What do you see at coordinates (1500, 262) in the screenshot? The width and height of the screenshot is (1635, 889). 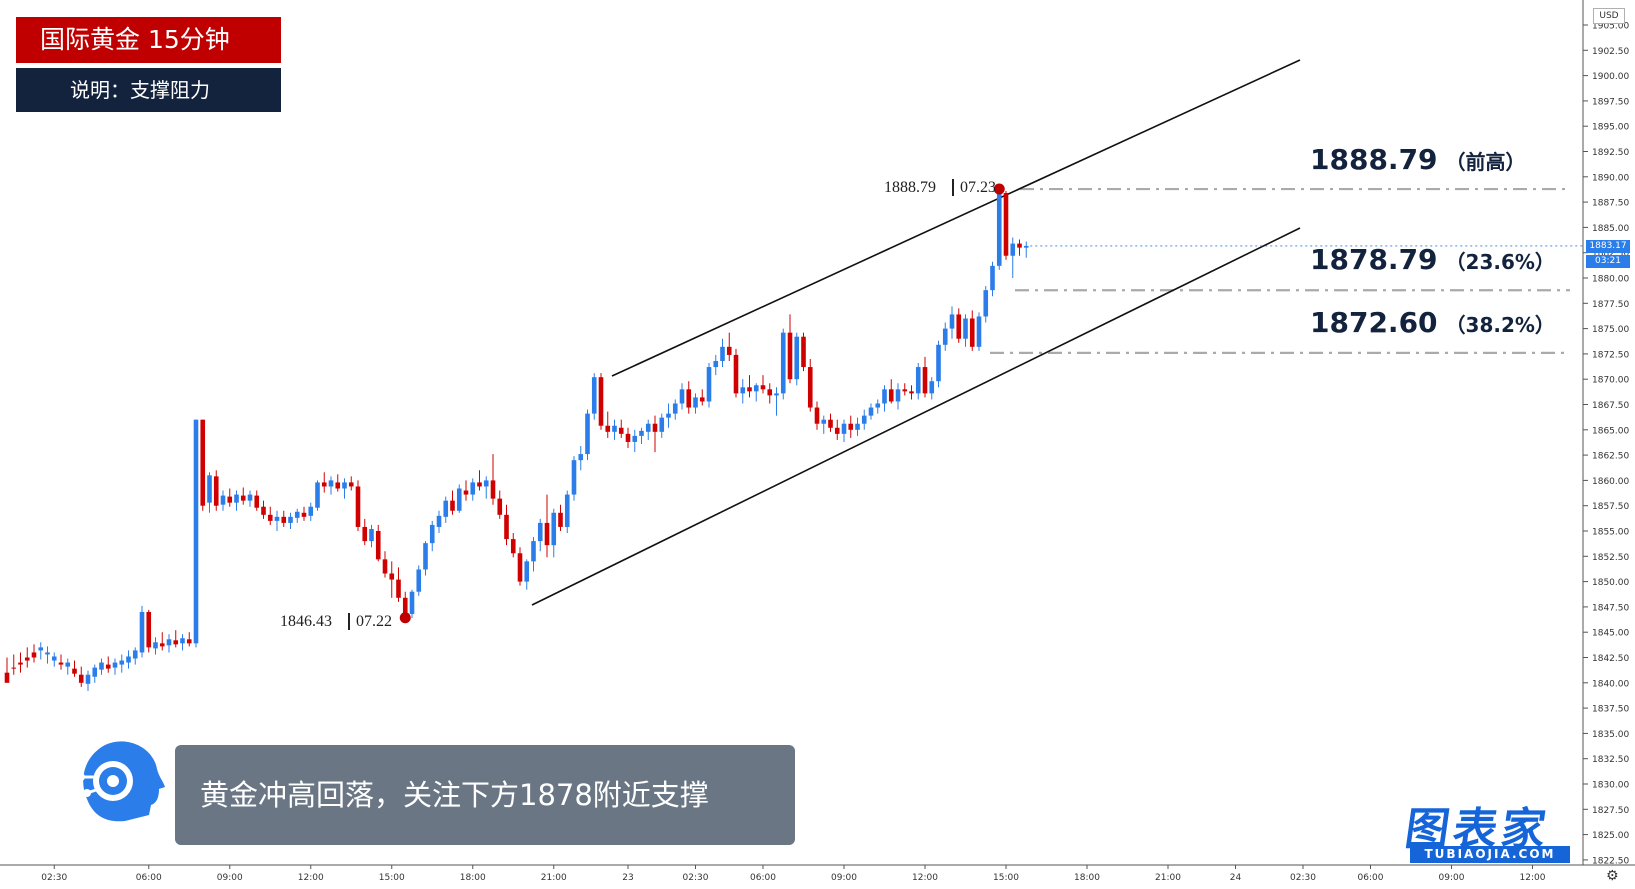 I see `level-note-2: （23.6%）` at bounding box center [1500, 262].